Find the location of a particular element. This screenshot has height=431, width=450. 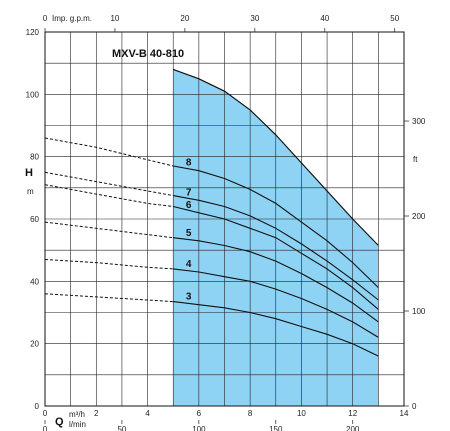

x-tick-label: 4 is located at coordinates (147, 413).